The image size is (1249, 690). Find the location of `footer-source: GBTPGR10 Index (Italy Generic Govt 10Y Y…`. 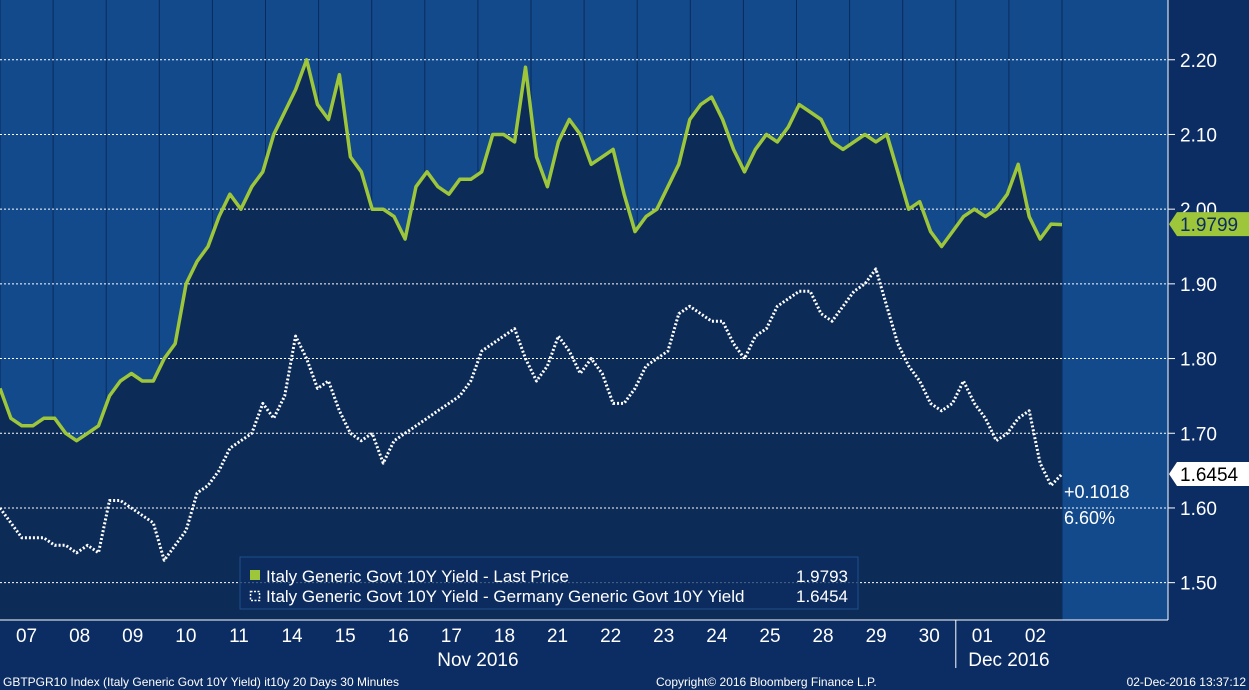

footer-source: GBTPGR10 Index (Italy Generic Govt 10Y Y… is located at coordinates (201, 682).